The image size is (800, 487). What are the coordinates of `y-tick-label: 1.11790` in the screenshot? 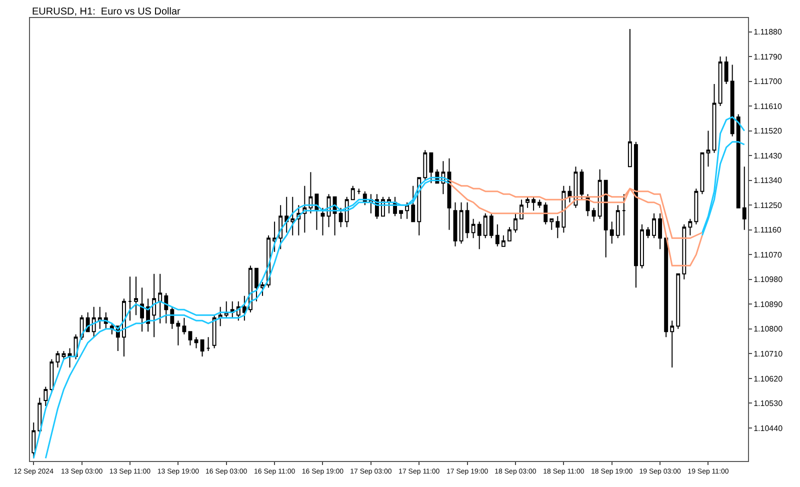 It's located at (768, 57).